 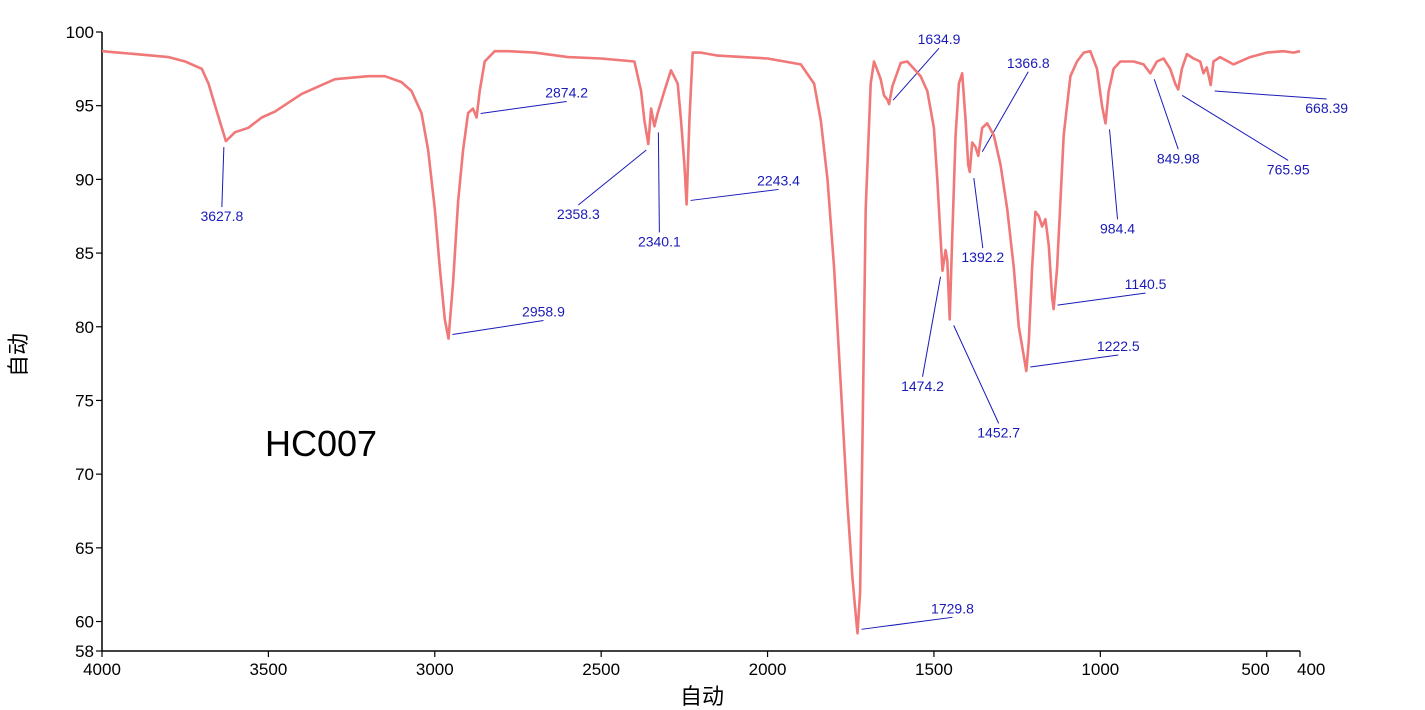 I want to click on y-tick-label: 95, so click(x=84, y=106).